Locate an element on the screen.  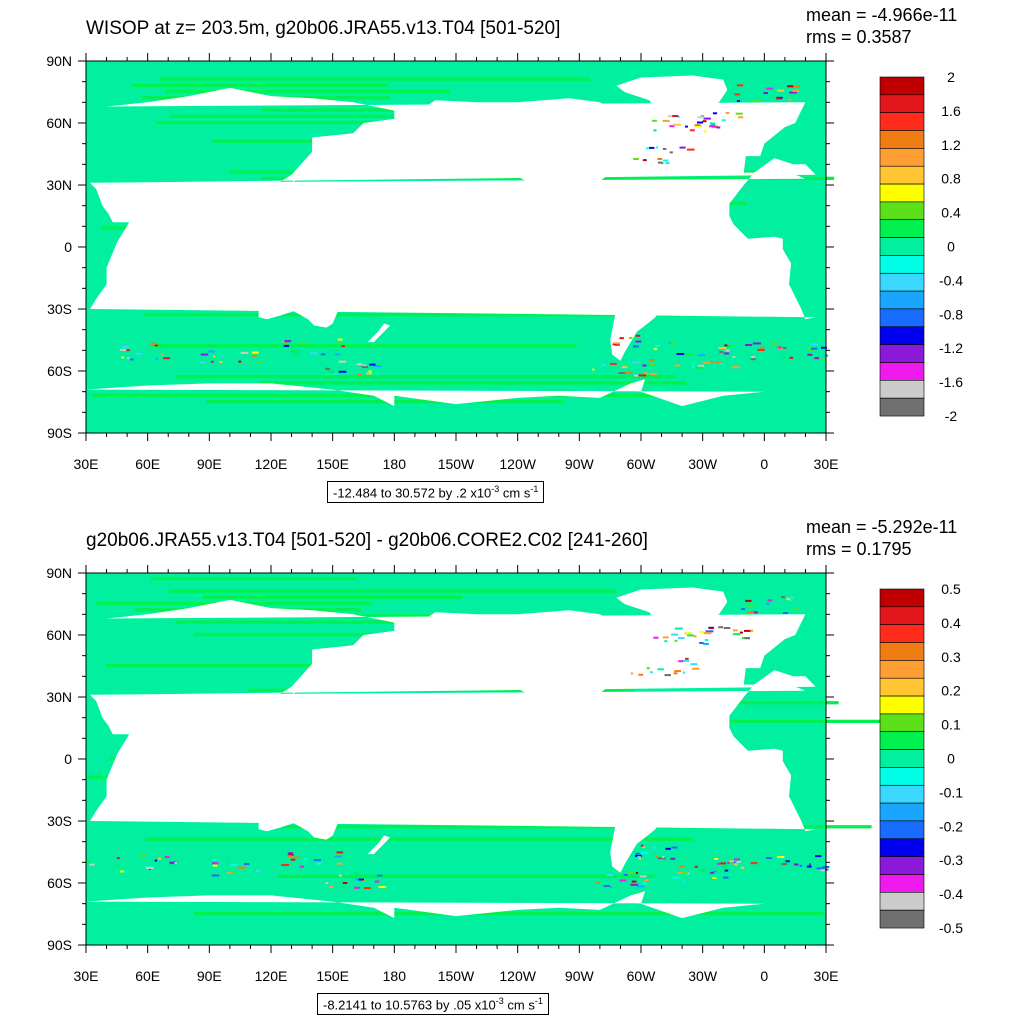
lon-label: 0 is located at coordinates (764, 976).